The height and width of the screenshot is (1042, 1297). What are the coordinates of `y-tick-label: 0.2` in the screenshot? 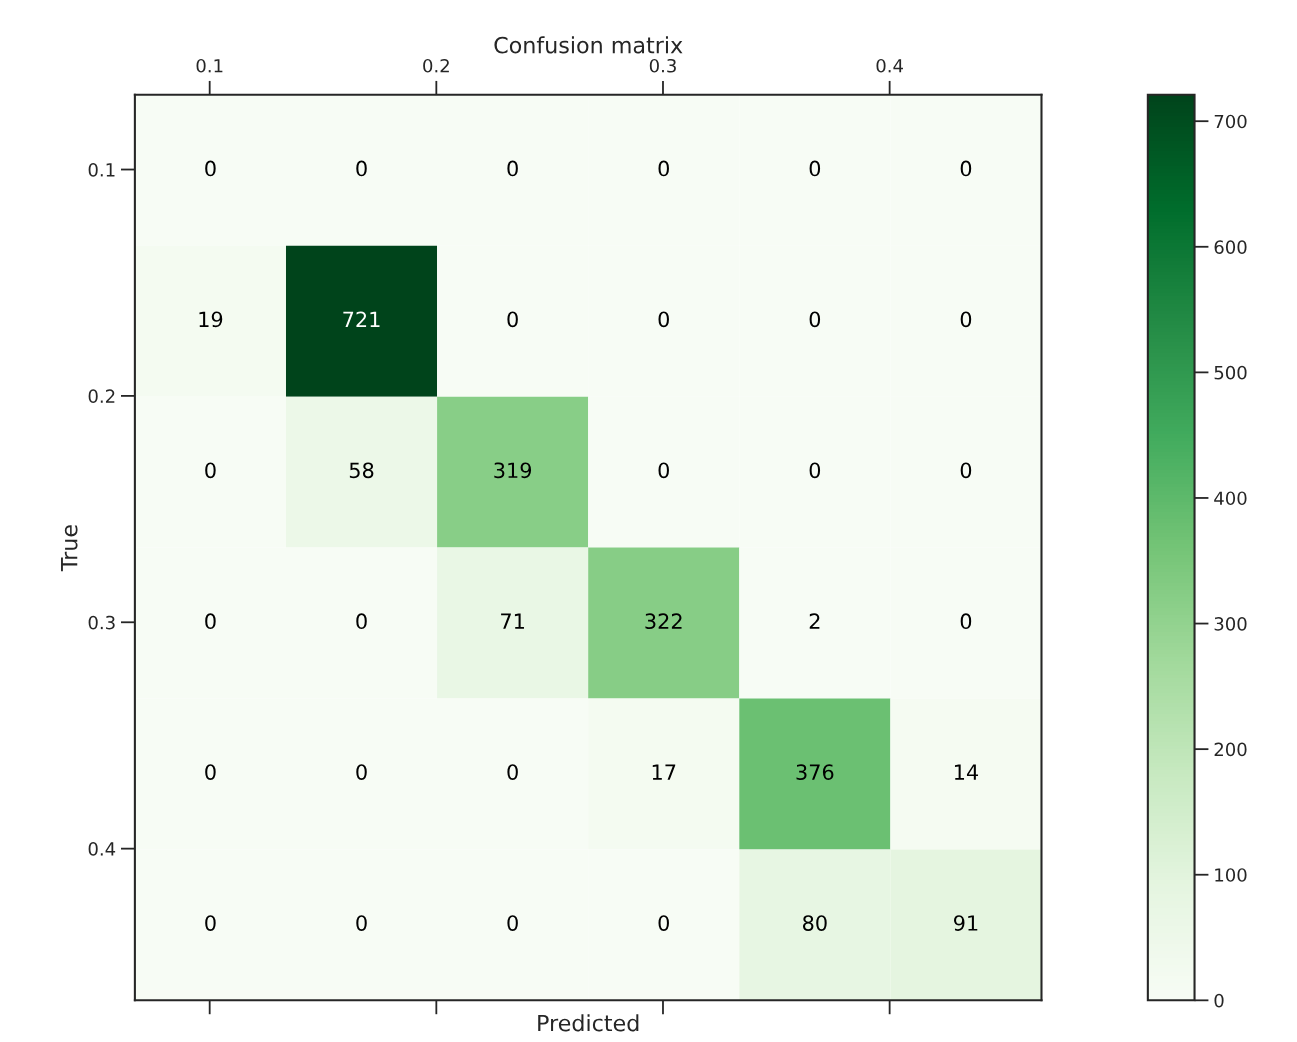 It's located at (101, 396).